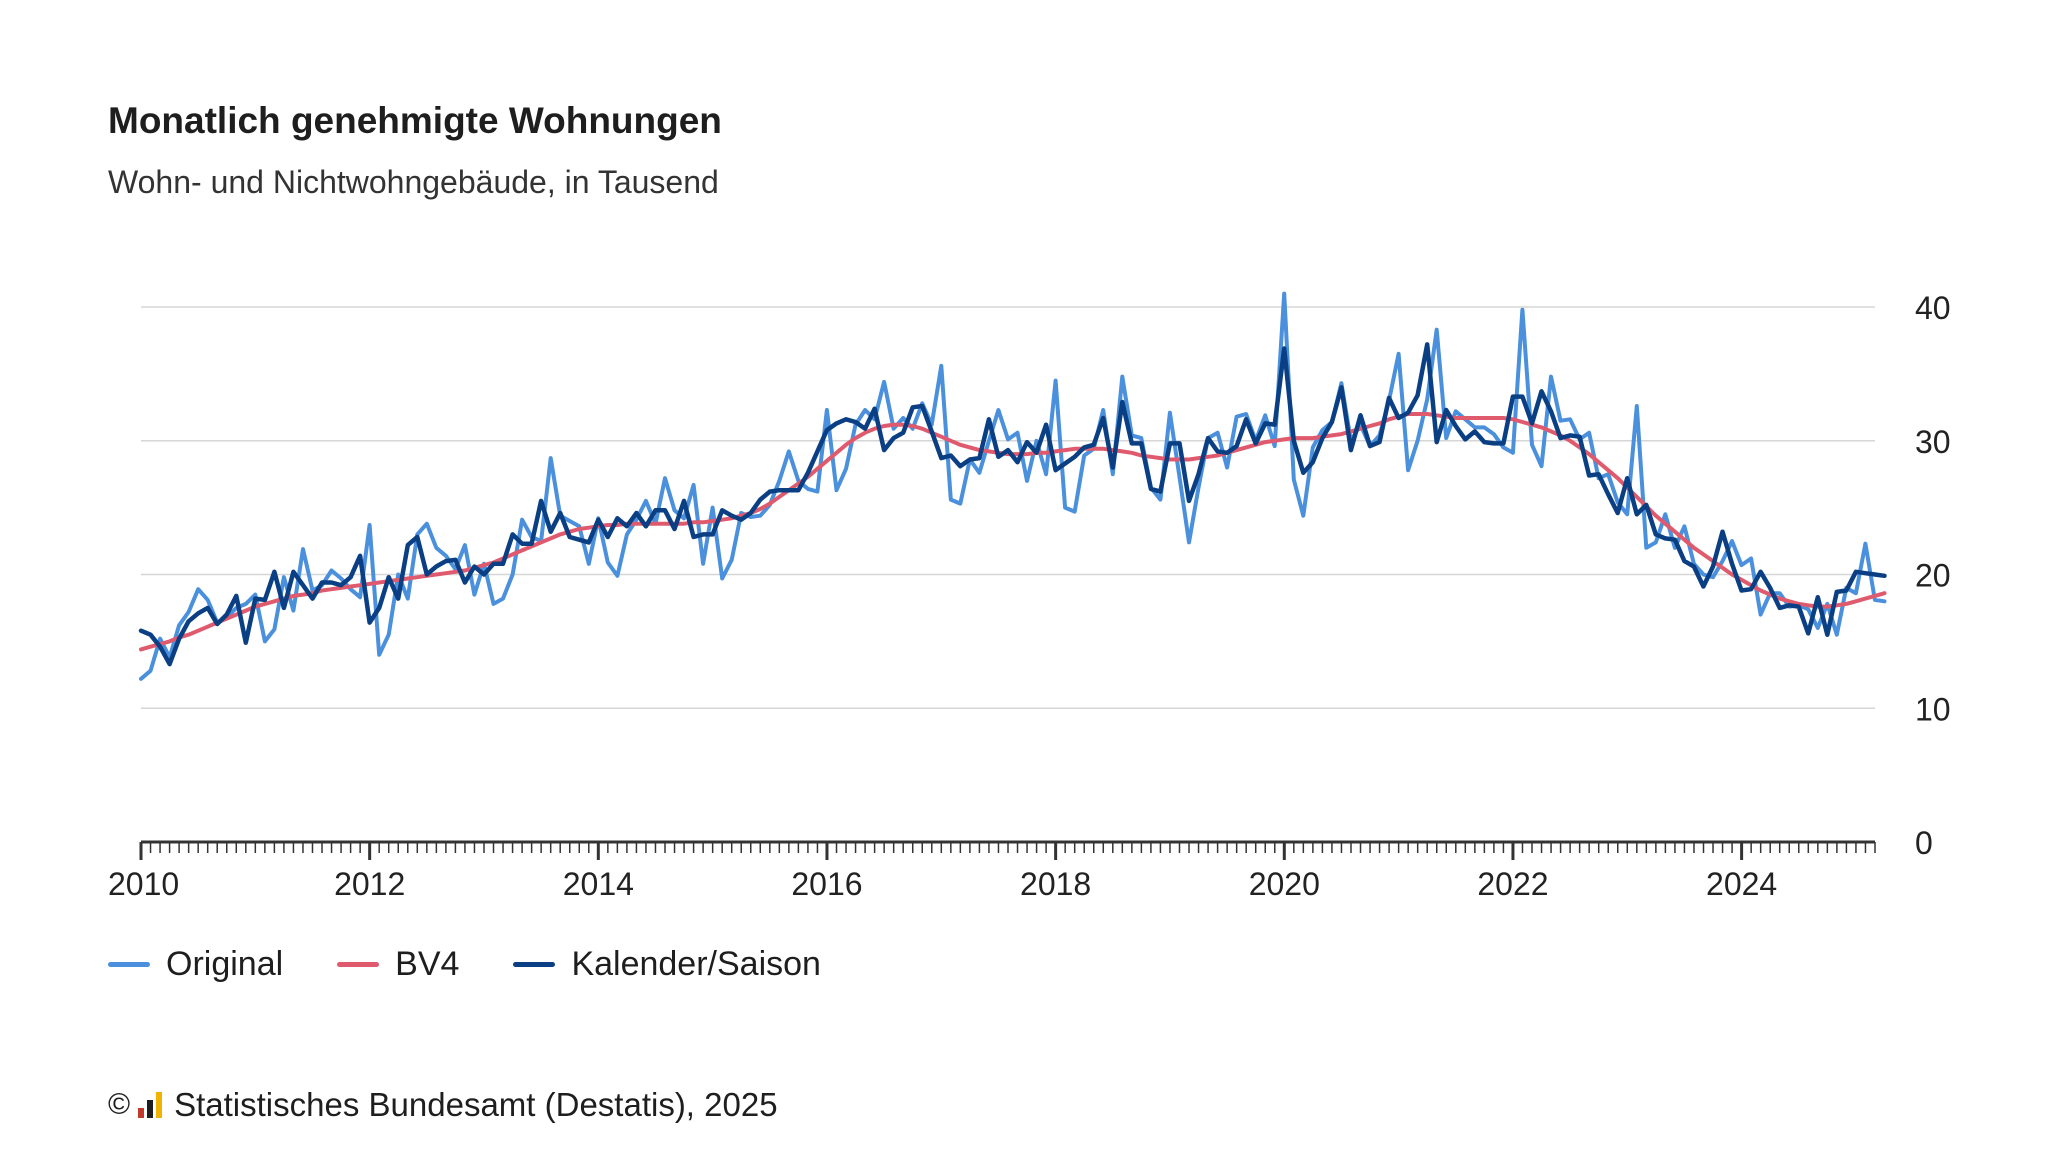 The image size is (2048, 1152). I want to click on x-tick-label-2022: 2022, so click(1512, 884).